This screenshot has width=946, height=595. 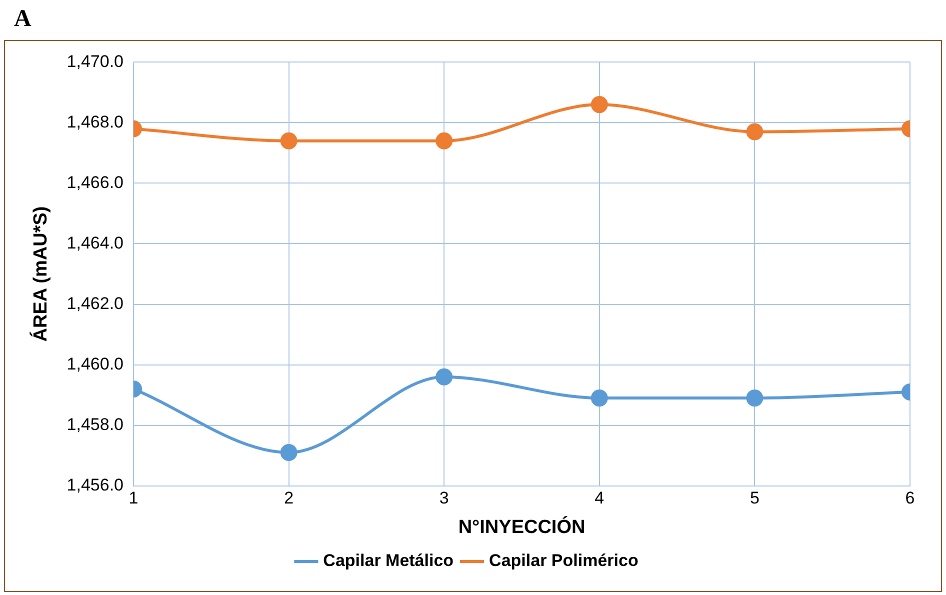 What do you see at coordinates (444, 498) in the screenshot?
I see `x-tick-label: 3` at bounding box center [444, 498].